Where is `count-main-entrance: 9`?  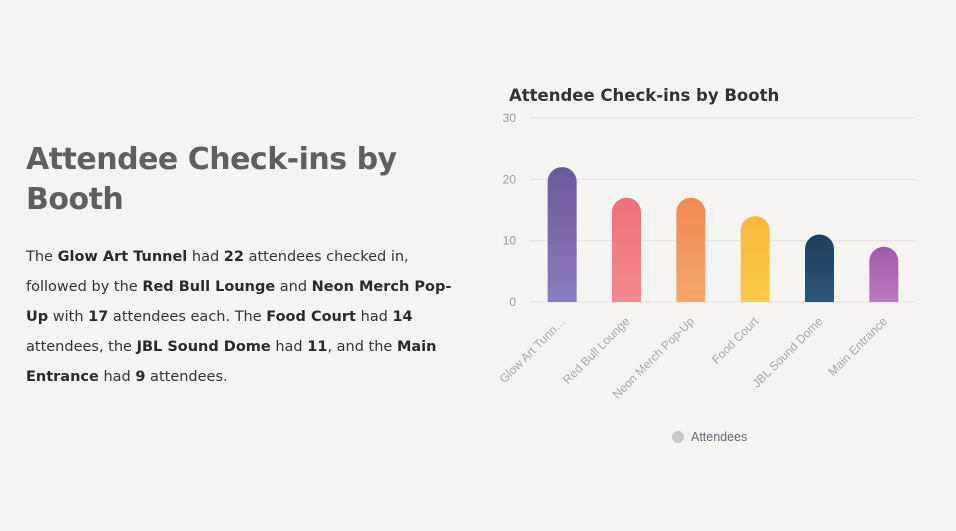
count-main-entrance: 9 is located at coordinates (140, 377).